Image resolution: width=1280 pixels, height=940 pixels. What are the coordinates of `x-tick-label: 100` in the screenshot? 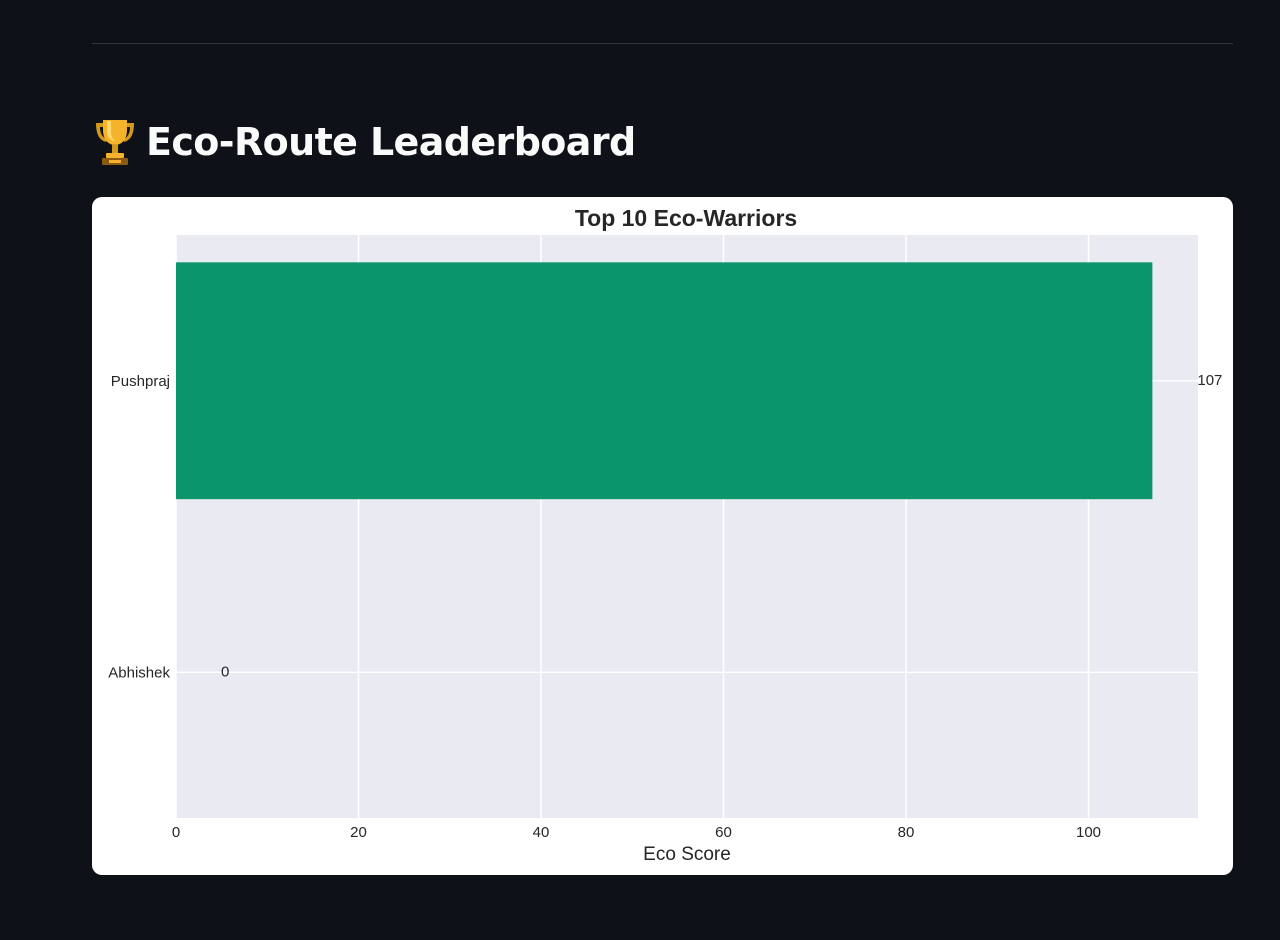 It's located at (1088, 832).